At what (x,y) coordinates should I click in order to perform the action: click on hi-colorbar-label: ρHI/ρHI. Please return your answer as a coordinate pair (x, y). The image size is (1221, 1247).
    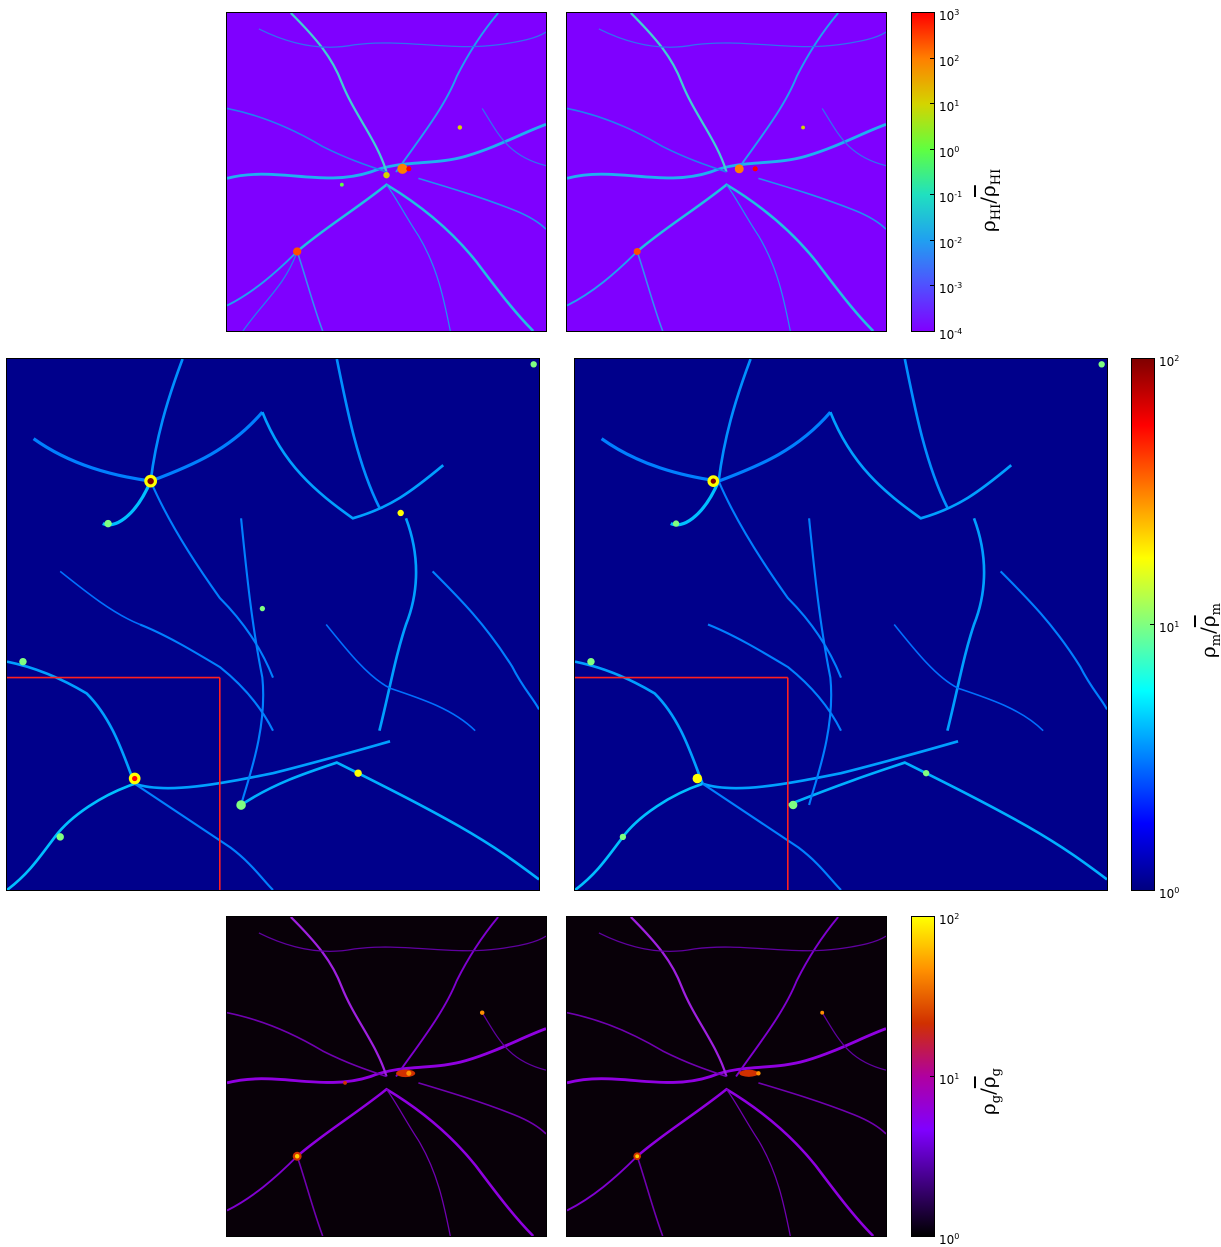
    Looking at the image, I should click on (990, 200).